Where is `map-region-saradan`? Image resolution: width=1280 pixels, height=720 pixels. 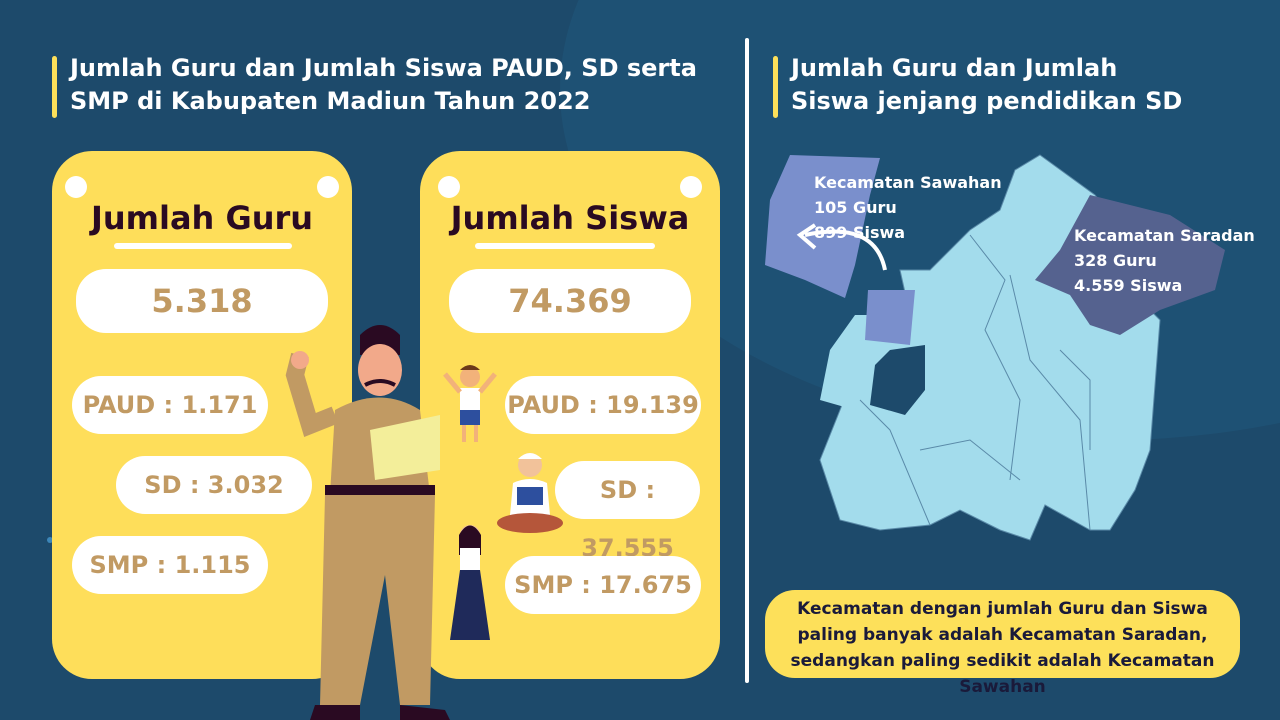
map-region-saradan is located at coordinates (1130, 265).